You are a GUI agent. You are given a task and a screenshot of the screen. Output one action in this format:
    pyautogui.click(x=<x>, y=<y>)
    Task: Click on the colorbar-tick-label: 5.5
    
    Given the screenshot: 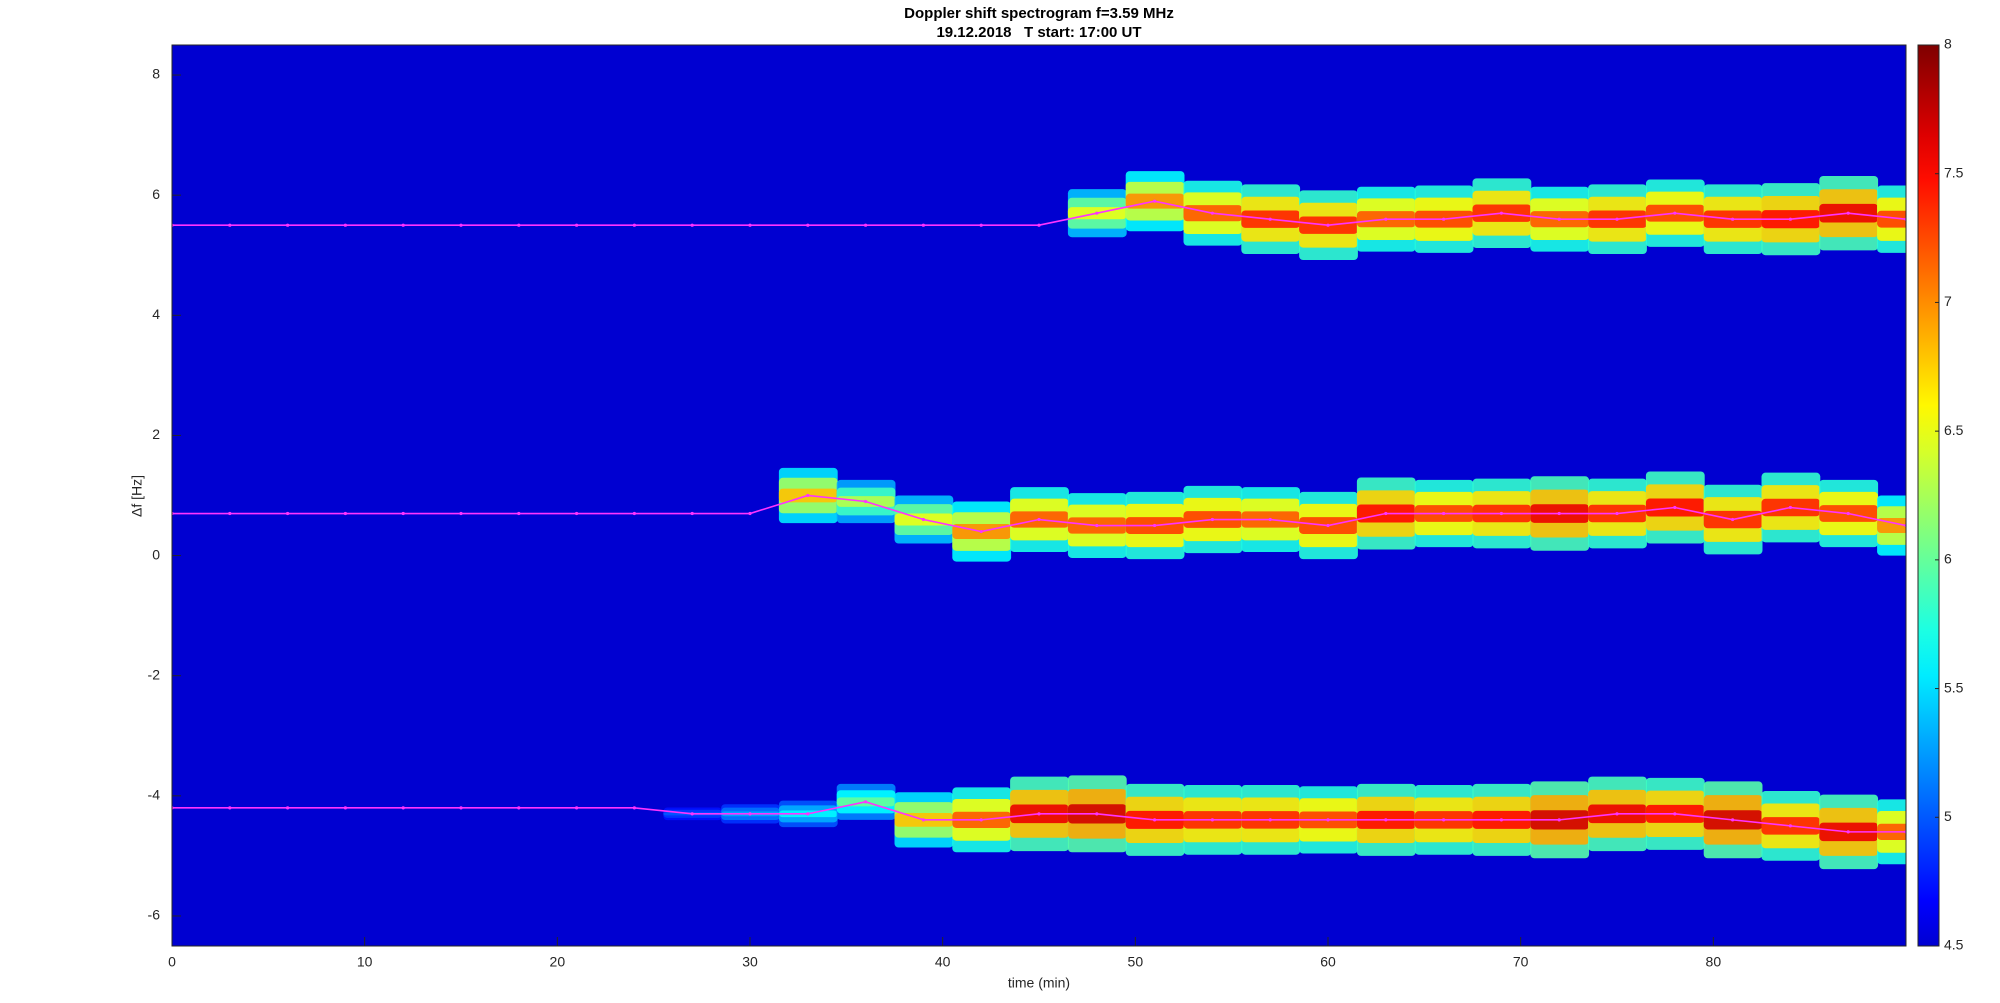 What is the action you would take?
    pyautogui.click(x=1954, y=687)
    